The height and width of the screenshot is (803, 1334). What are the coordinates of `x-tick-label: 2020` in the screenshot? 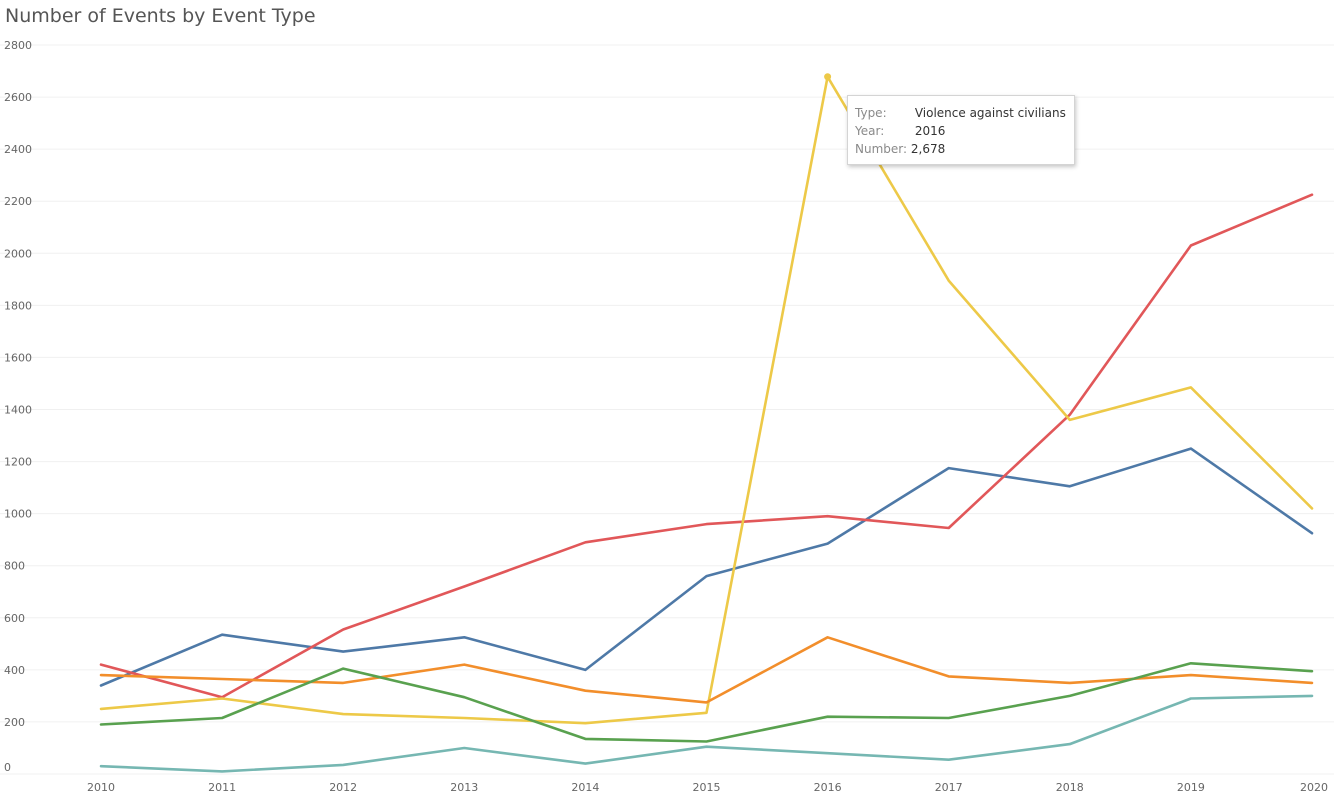 It's located at (1314, 787).